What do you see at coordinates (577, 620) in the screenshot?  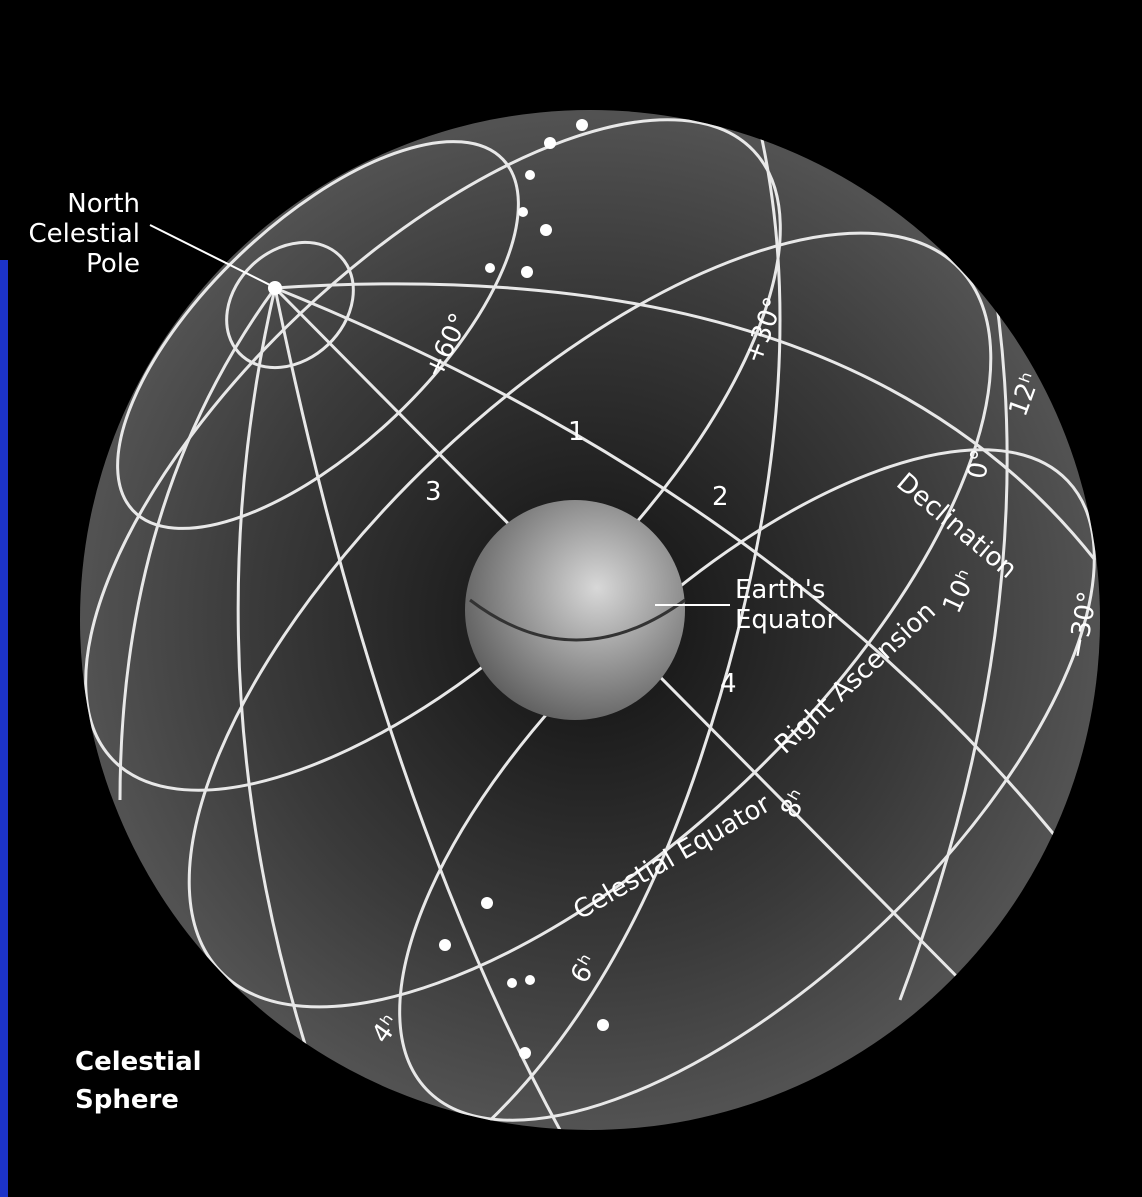 I see `earth-equator-line` at bounding box center [577, 620].